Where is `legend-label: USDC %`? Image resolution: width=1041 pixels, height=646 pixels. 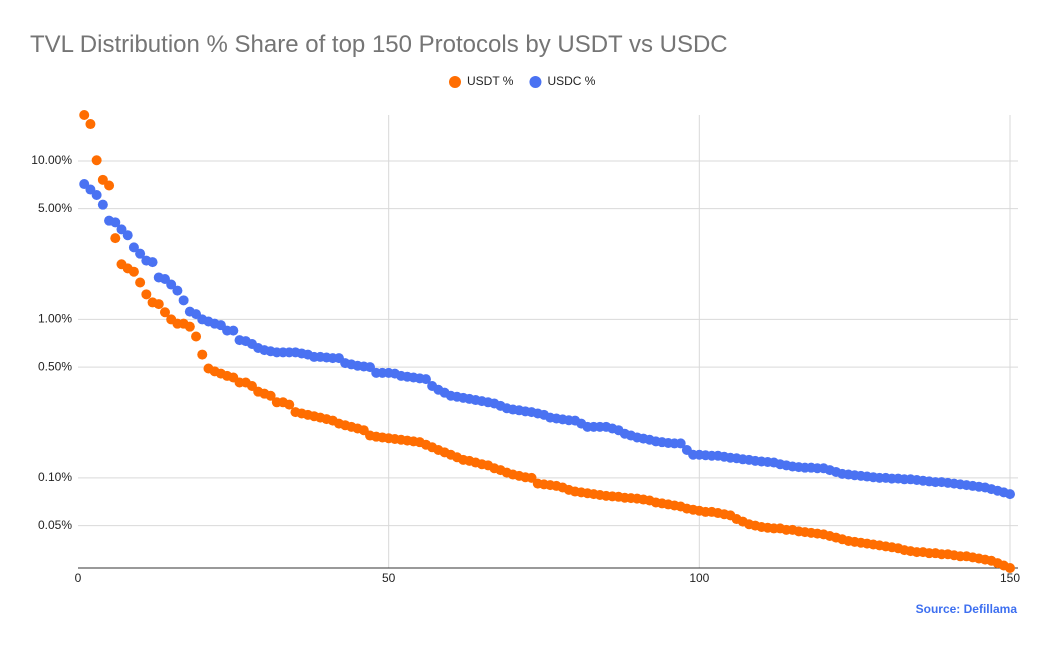
legend-label: USDC % is located at coordinates (571, 81).